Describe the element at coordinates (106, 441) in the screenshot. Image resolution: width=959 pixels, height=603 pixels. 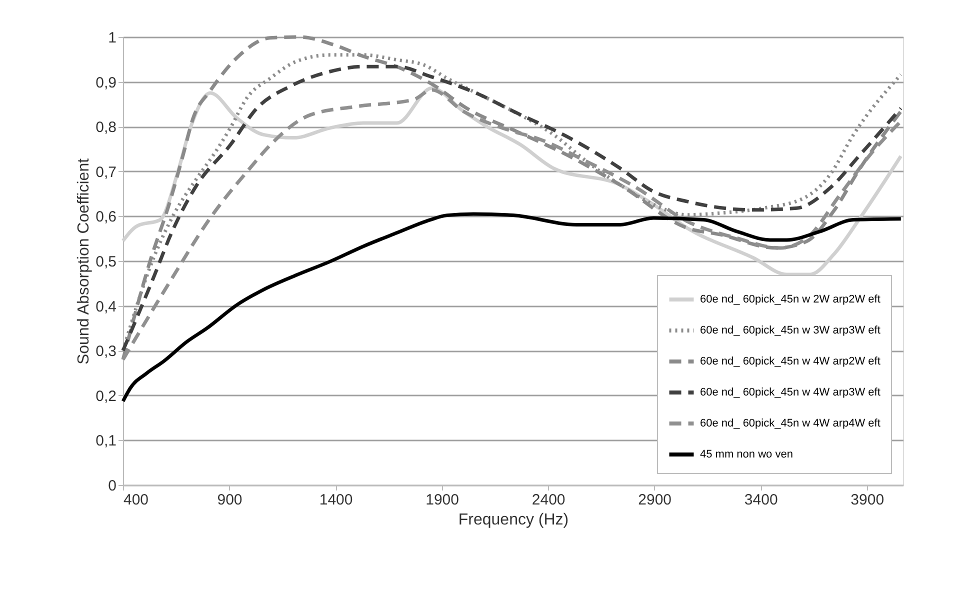
I see `y-tick-label: 0,1` at that location.